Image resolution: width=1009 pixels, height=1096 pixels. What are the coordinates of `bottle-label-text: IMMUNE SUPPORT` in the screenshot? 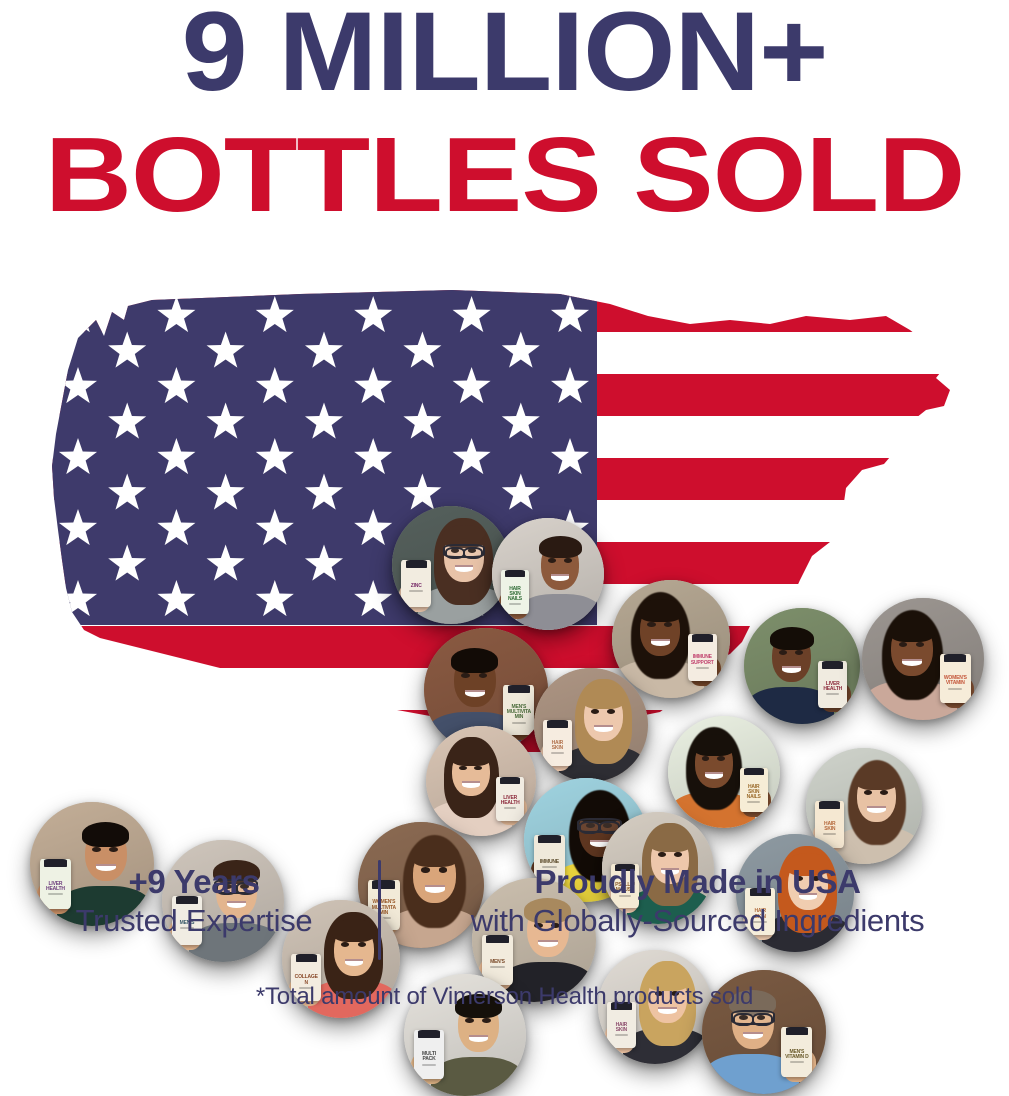 It's located at (702, 660).